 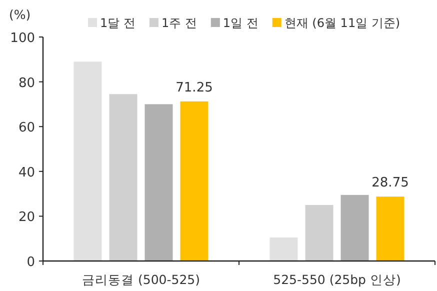 I want to click on y-tick-label: 80, so click(x=26, y=83).